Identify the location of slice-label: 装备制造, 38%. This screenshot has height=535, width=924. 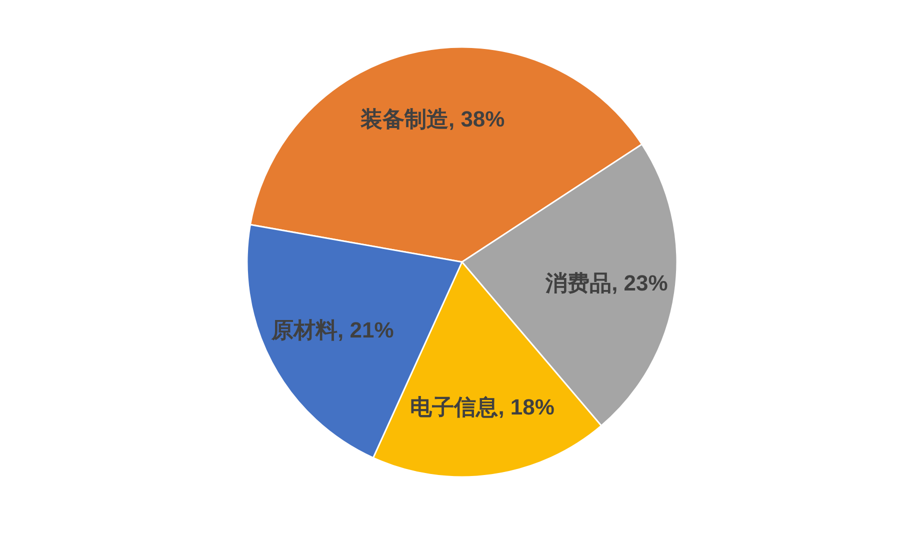
(432, 119).